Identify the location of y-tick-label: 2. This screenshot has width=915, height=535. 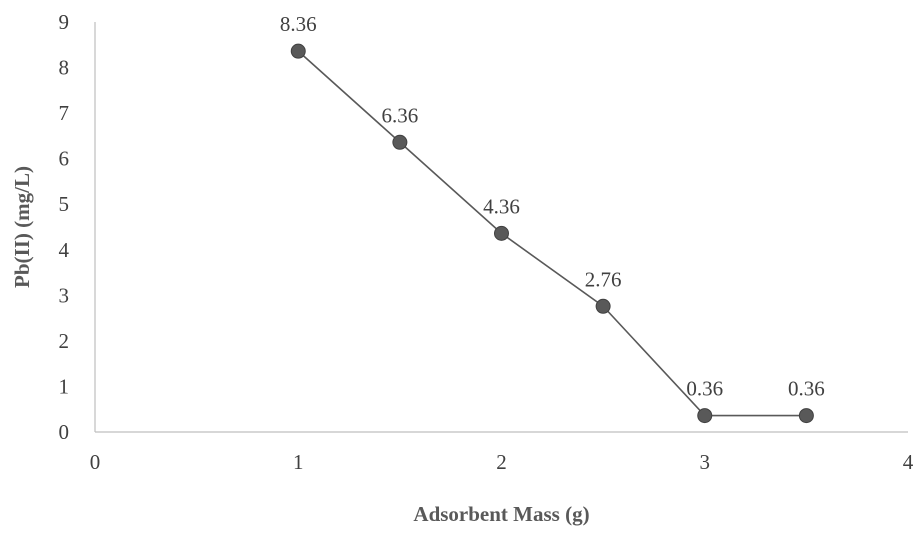
(64, 341).